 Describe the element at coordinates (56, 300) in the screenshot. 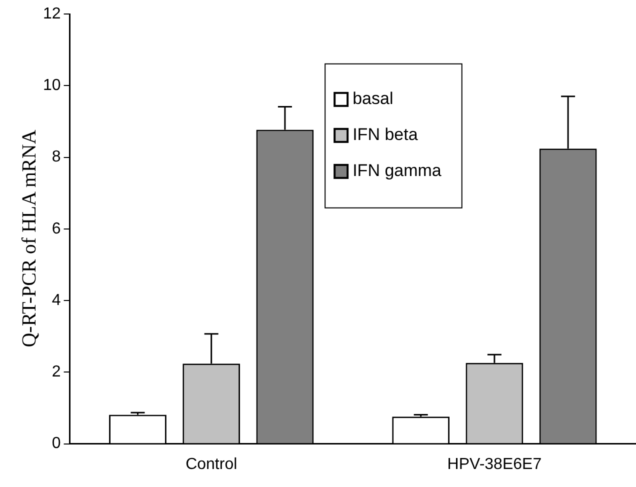

I see `y-tick-label: 4` at that location.